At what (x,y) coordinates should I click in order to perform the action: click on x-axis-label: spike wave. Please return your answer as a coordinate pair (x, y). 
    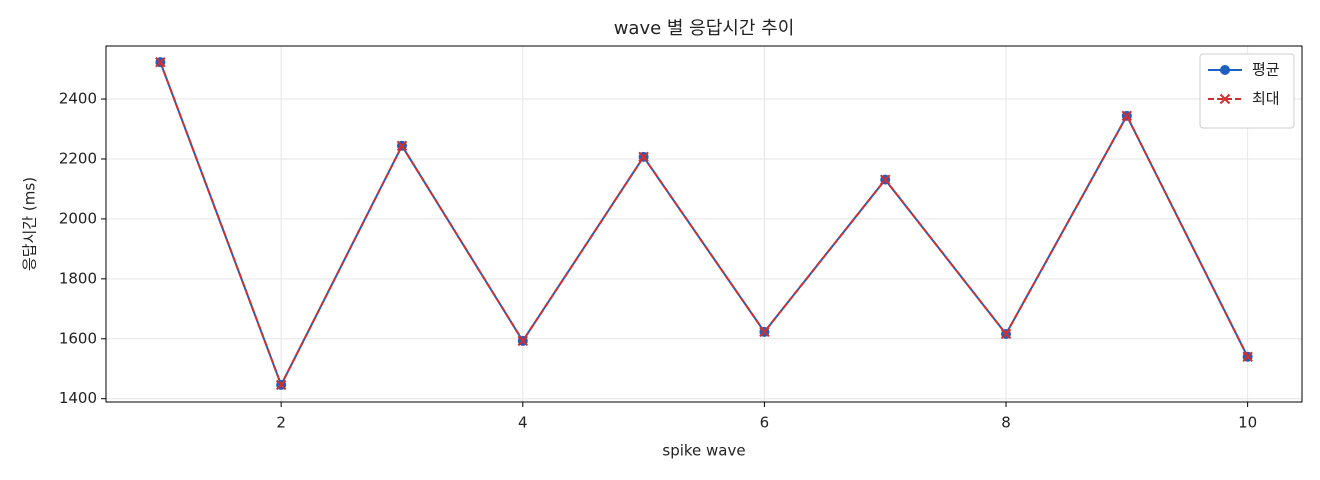
    Looking at the image, I should click on (703, 451).